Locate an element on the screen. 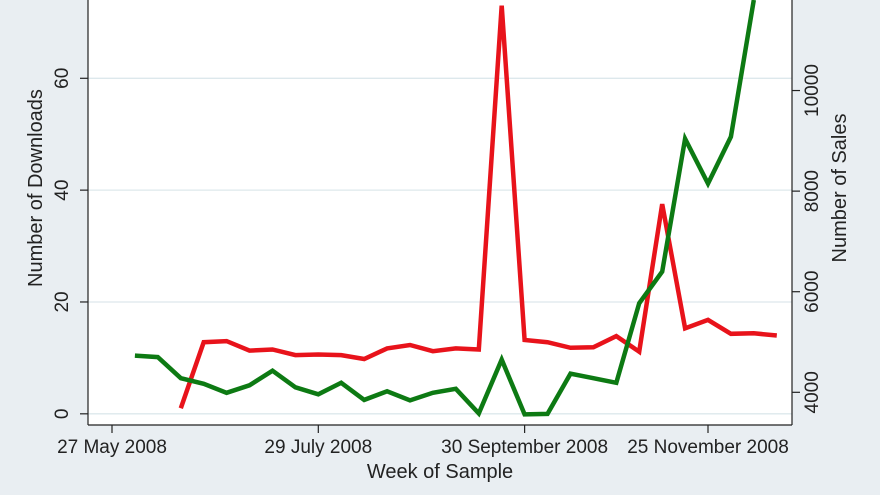  left-axis-title: Number of Downloads is located at coordinates (36, 188).